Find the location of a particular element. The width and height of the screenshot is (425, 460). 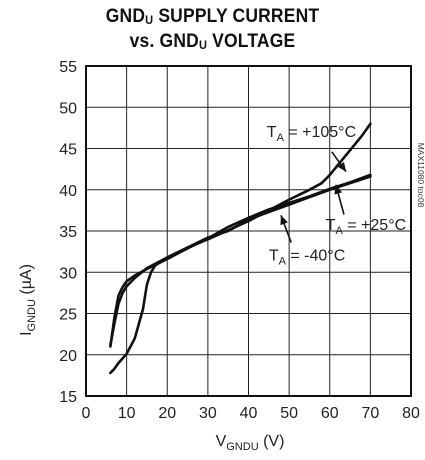

x-axis-label: VGNDU (V) is located at coordinates (250, 443).